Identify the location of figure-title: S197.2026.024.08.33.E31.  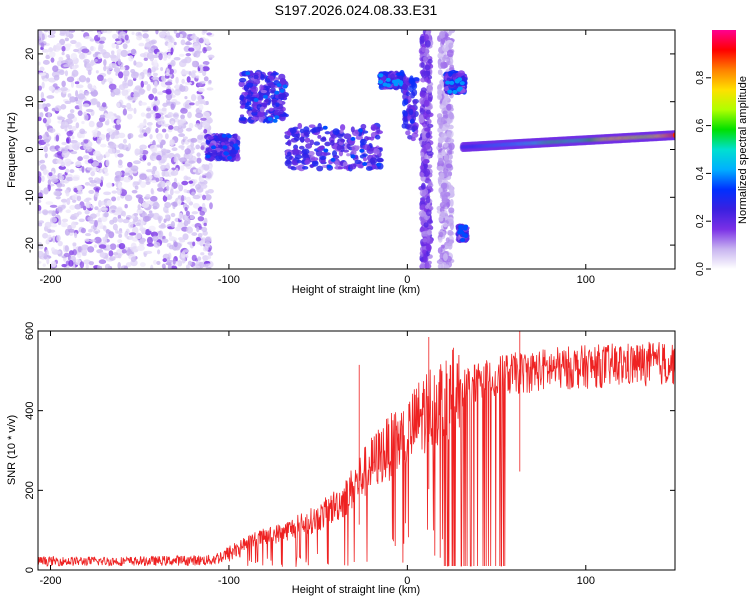
(356, 10).